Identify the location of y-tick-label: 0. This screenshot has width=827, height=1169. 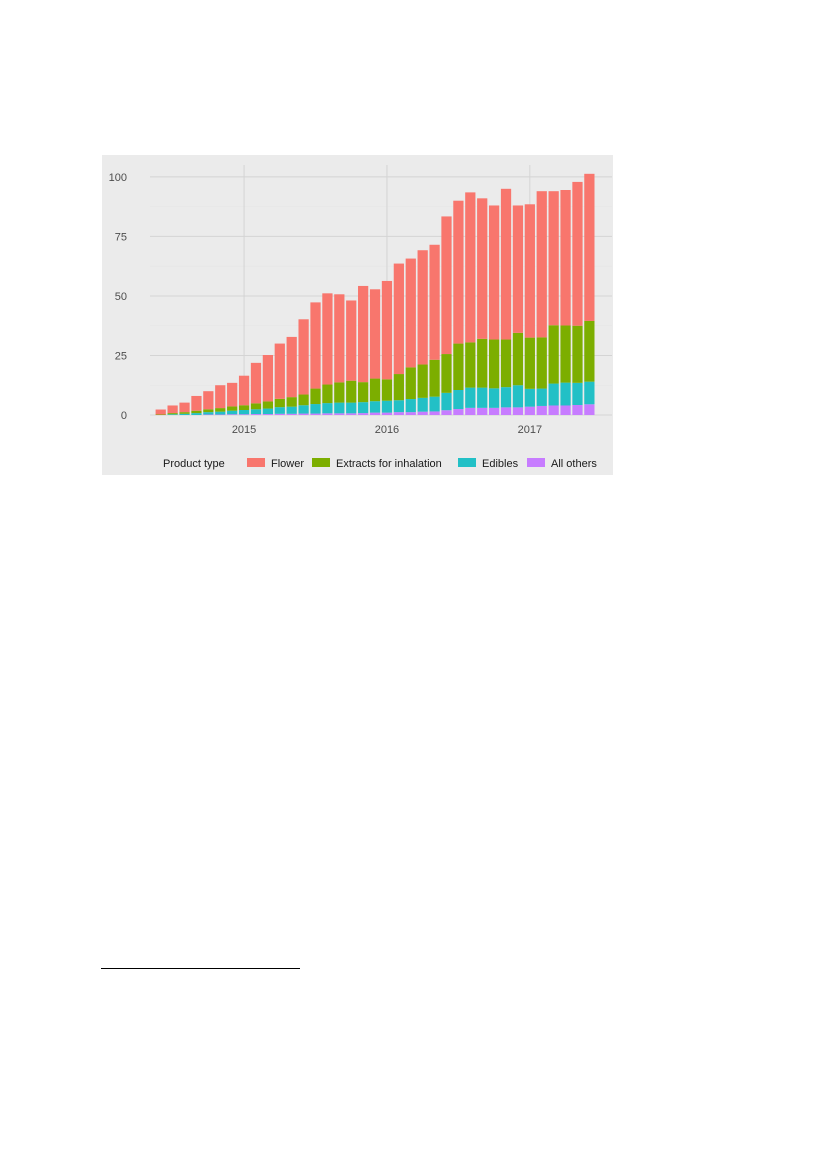
(124, 416).